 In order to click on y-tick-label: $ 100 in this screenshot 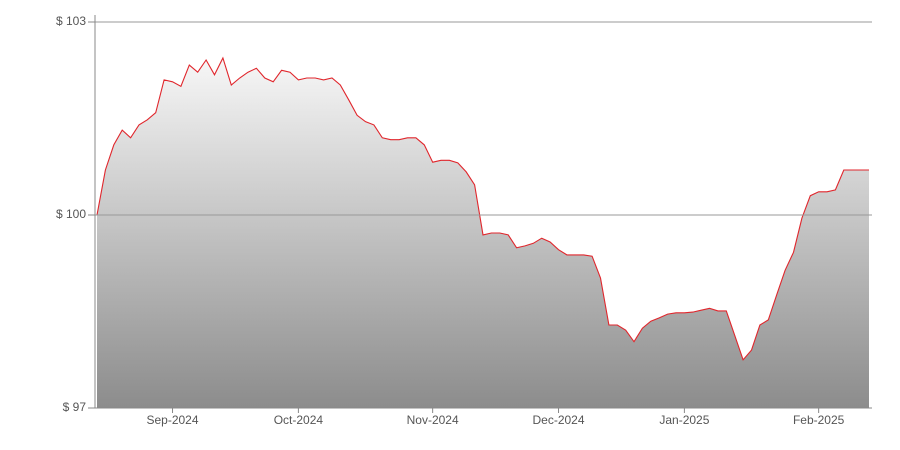, I will do `click(71, 214)`.